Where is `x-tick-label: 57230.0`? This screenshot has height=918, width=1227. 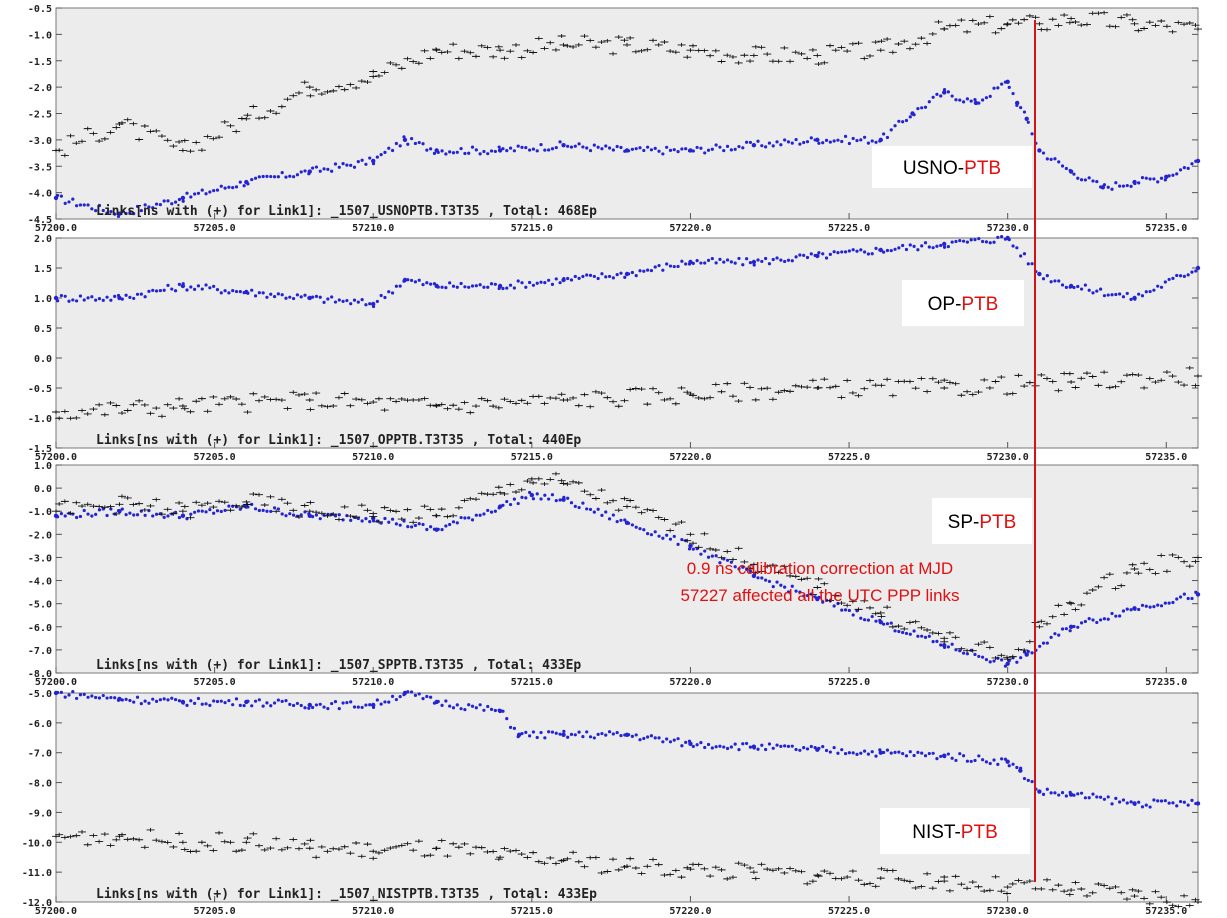
x-tick-label: 57230.0 is located at coordinates (1008, 911).